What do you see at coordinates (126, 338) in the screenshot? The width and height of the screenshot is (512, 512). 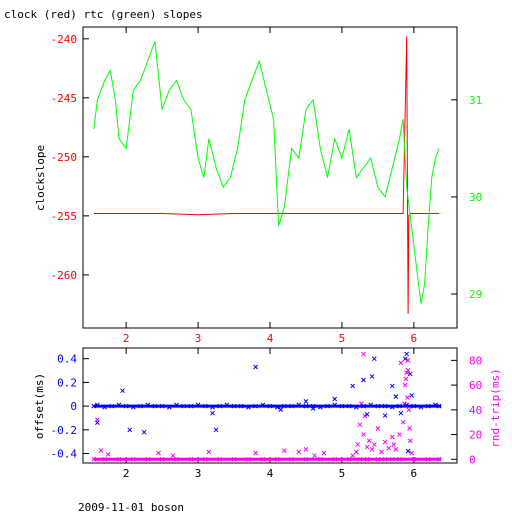 I see `slope-x-tick-label: 2` at bounding box center [126, 338].